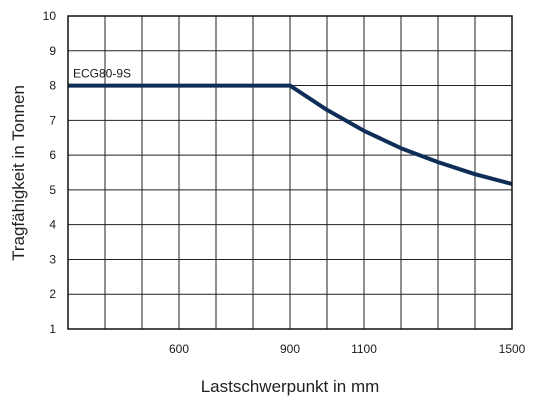 The image size is (533, 397). What do you see at coordinates (364, 349) in the screenshot?
I see `x-tick-label-2: 1100` at bounding box center [364, 349].